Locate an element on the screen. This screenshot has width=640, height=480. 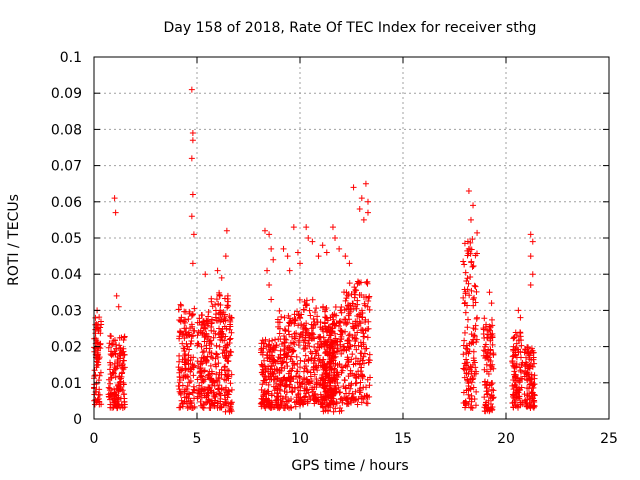
y-tick-label: 0 is located at coordinates (77, 420).